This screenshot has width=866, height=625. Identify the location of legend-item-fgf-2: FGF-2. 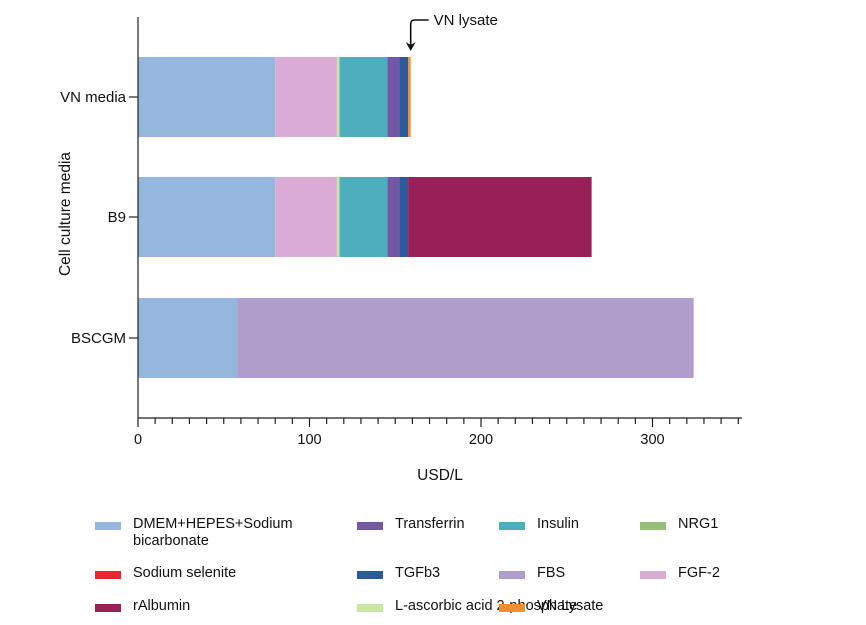
(680, 573).